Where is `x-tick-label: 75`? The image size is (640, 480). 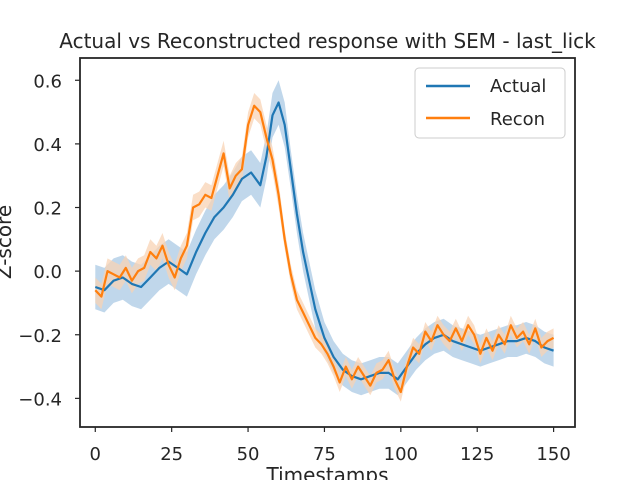 x-tick-label: 75 is located at coordinates (324, 454).